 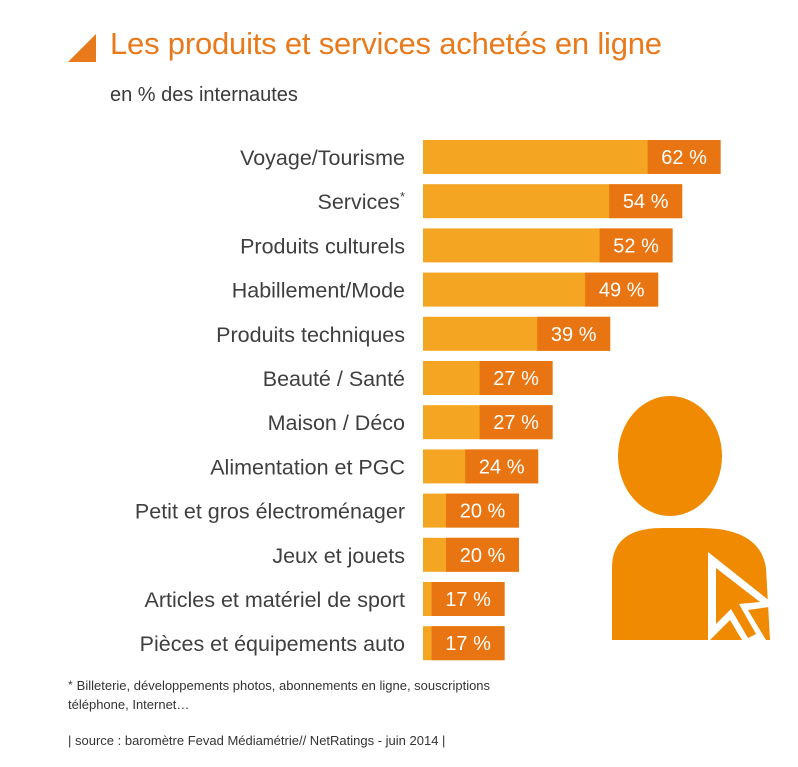 I want to click on category-label: Pièces et équipements auto, so click(x=272, y=644).